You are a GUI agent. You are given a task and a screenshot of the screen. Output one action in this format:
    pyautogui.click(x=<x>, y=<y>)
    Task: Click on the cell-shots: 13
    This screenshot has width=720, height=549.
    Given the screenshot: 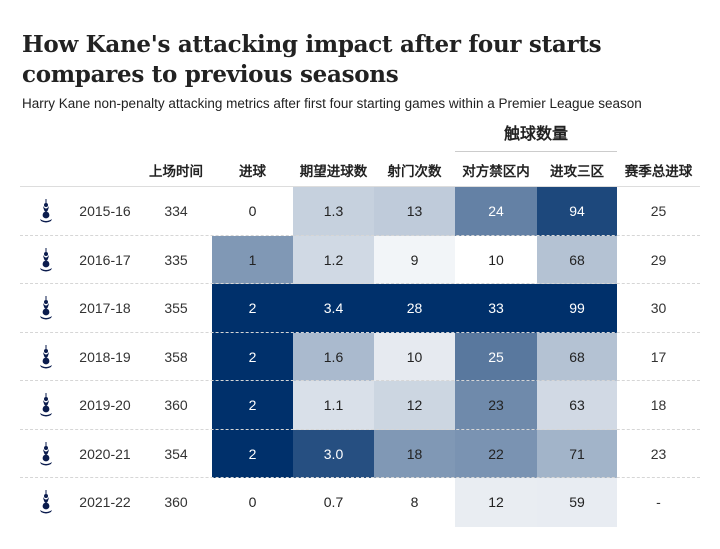 What is the action you would take?
    pyautogui.click(x=414, y=211)
    